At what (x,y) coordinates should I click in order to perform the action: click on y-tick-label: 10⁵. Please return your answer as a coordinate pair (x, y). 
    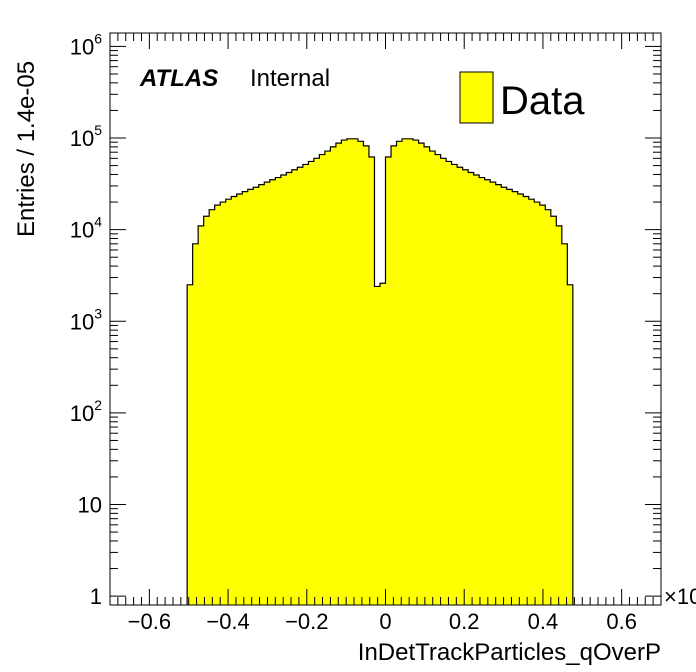
    Looking at the image, I should click on (86, 136).